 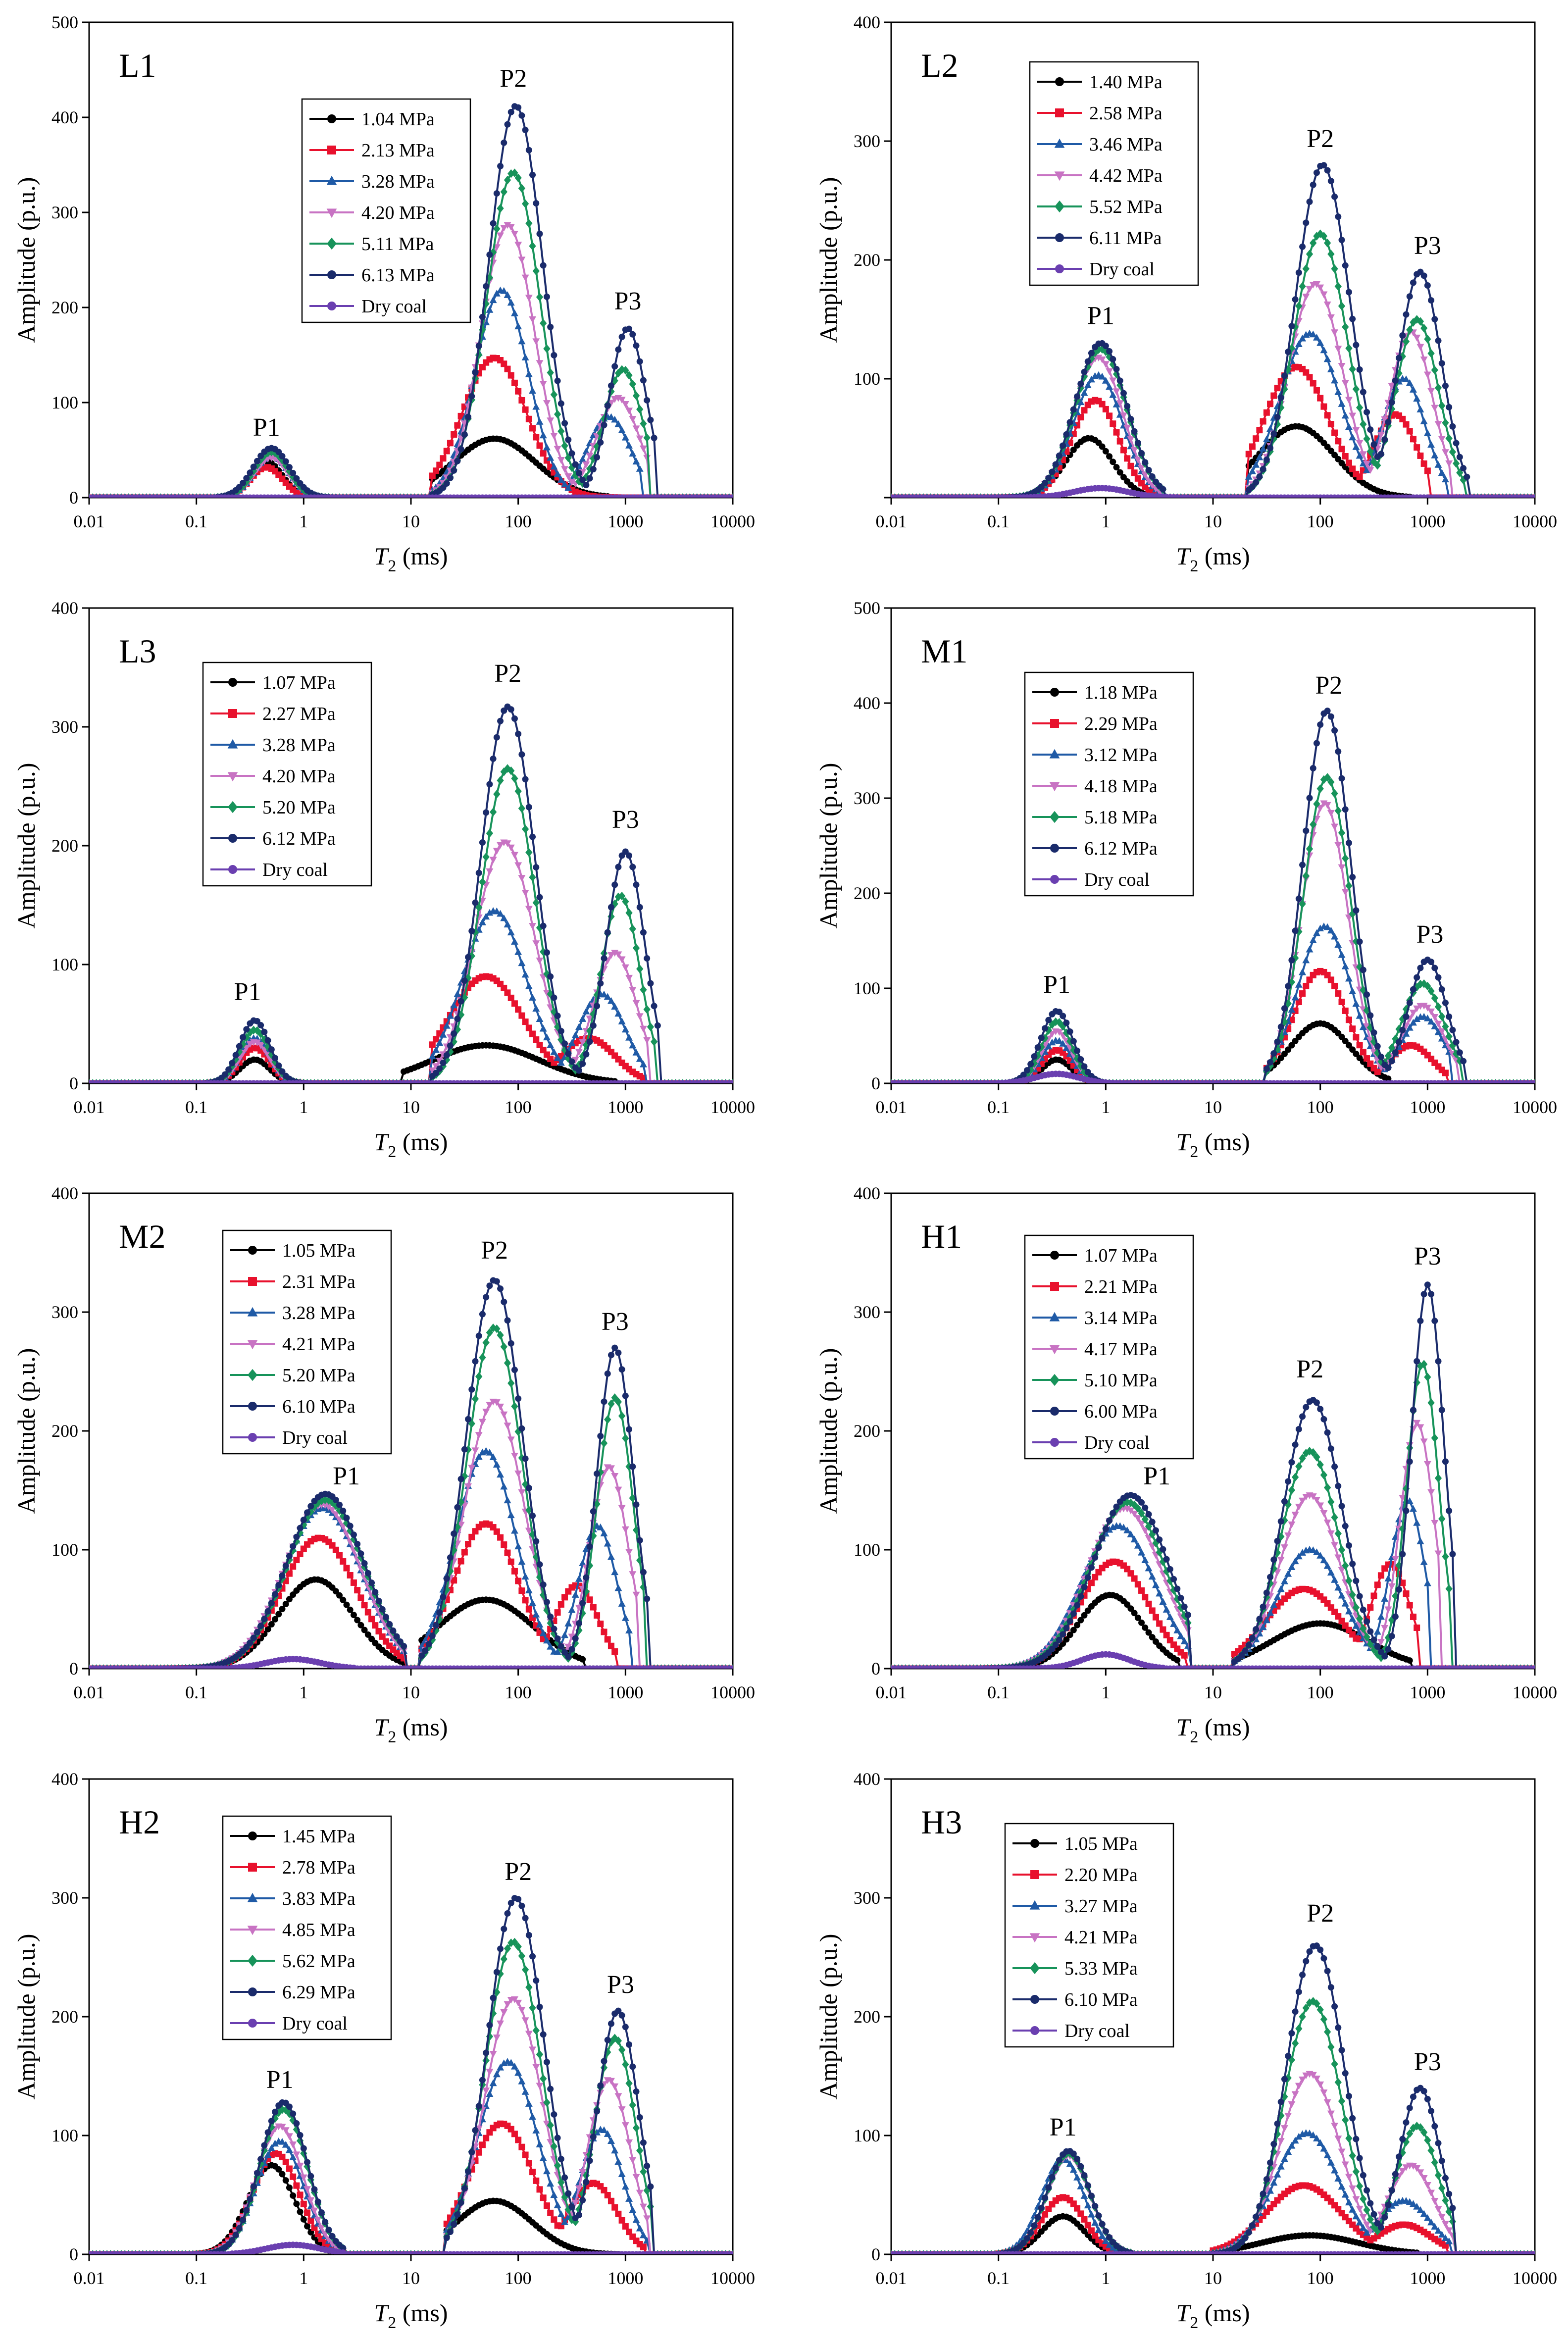 I want to click on panel-title: M1, so click(x=944, y=651).